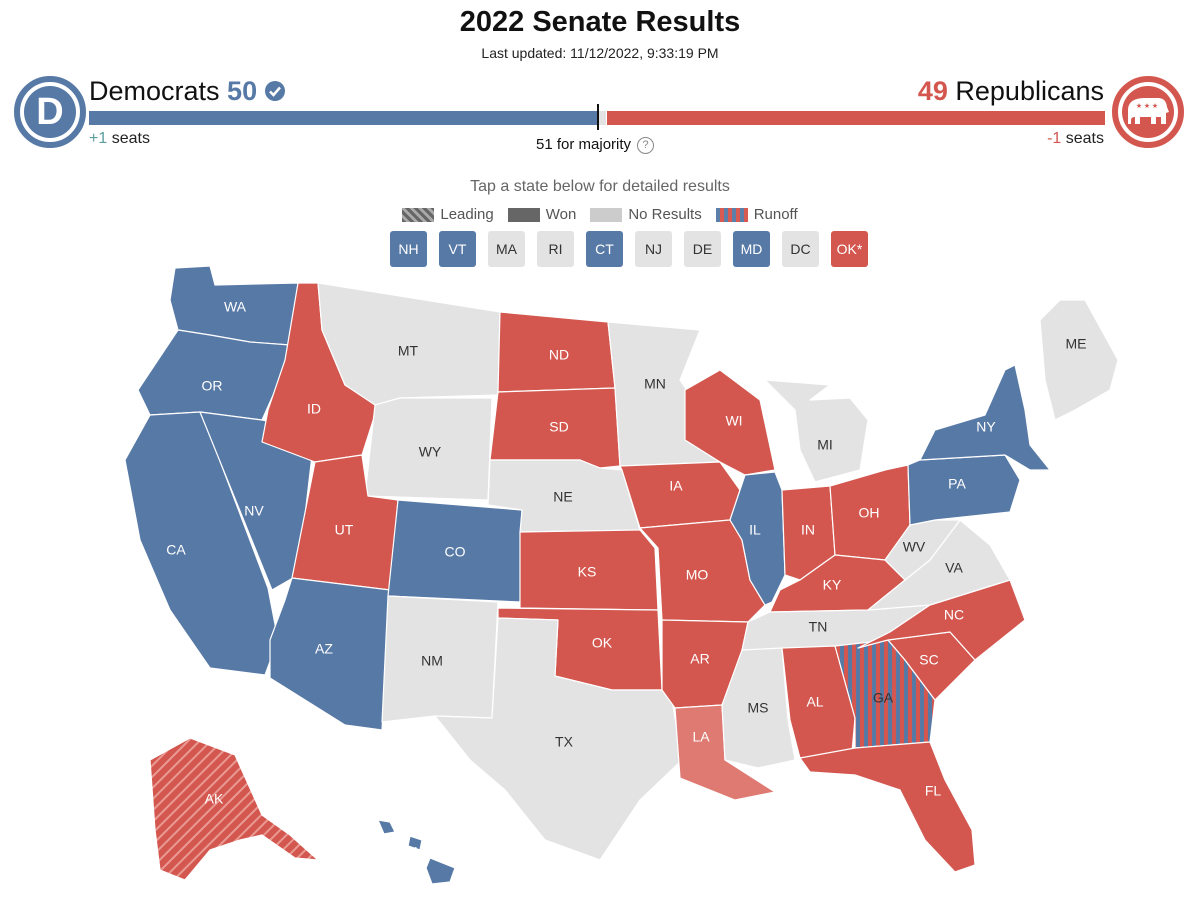  Describe the element at coordinates (731, 214) in the screenshot. I see `runoff-swatch` at that location.